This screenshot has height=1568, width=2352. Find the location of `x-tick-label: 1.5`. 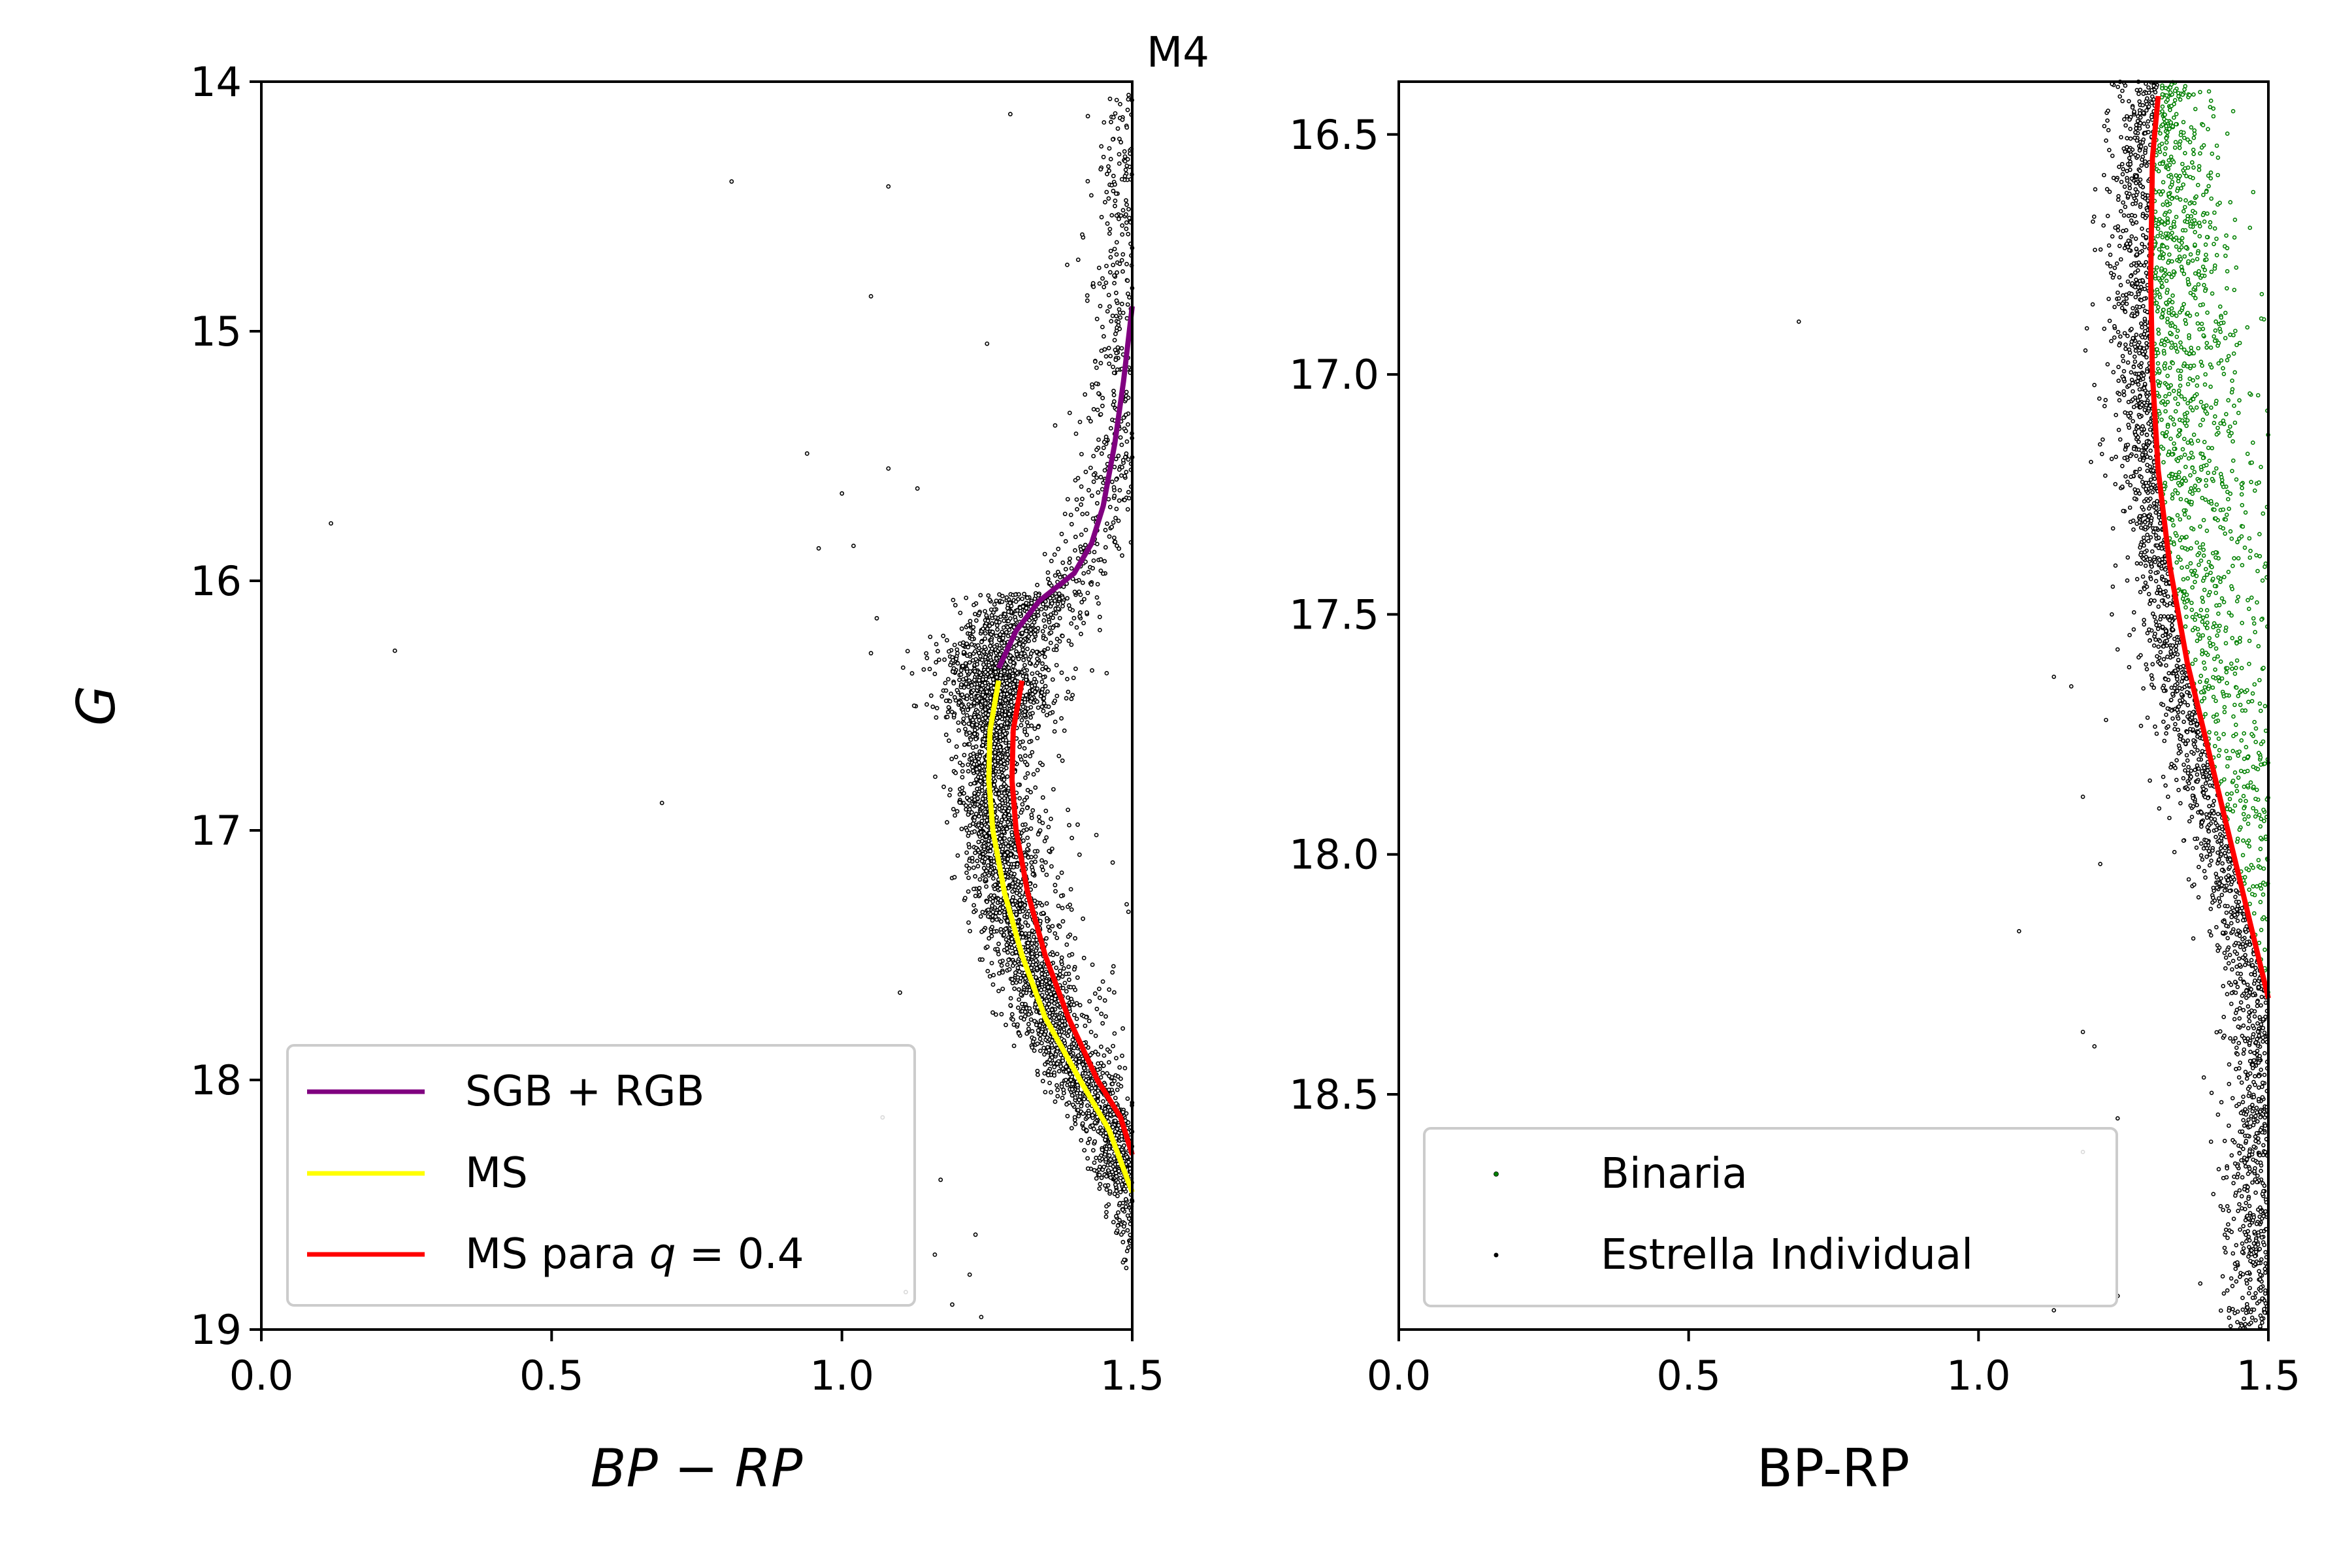

x-tick-label: 1.5 is located at coordinates (1132, 1375).